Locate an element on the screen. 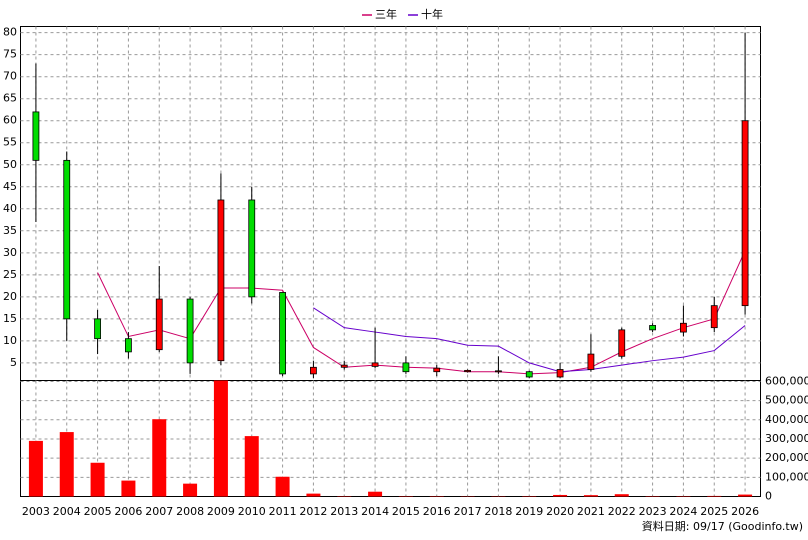 The height and width of the screenshot is (540, 808). x-tick-label: 2024 is located at coordinates (683, 511).